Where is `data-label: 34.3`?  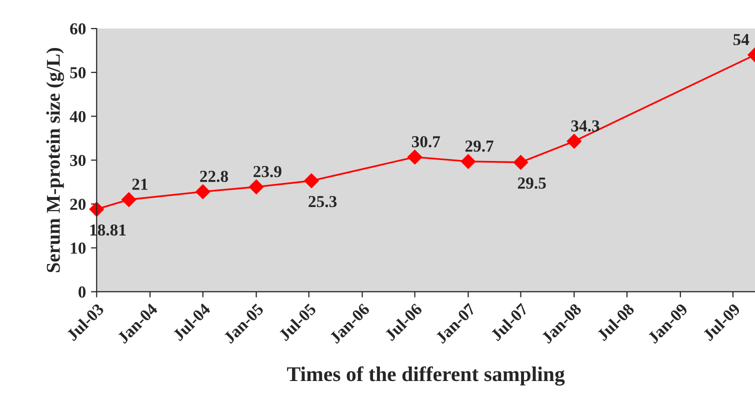 data-label: 34.3 is located at coordinates (585, 126).